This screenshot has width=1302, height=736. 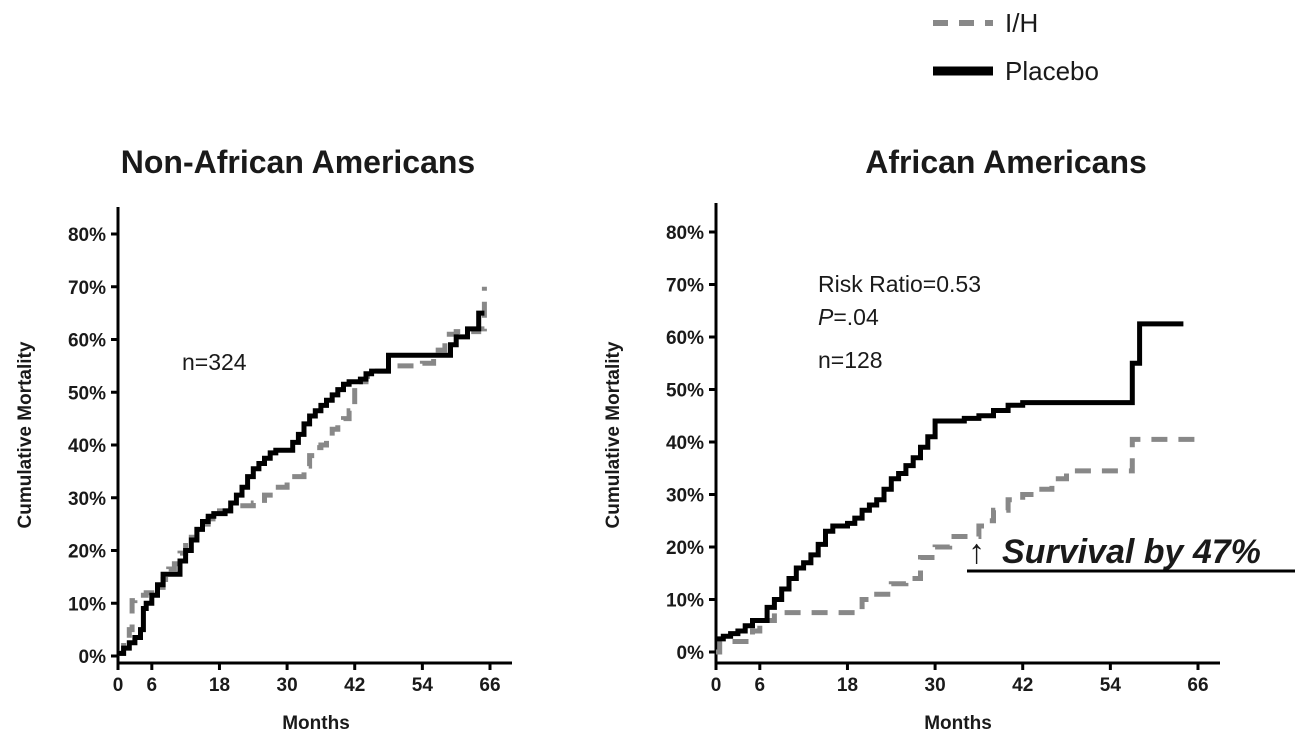 What do you see at coordinates (301, 483) in the screenshot?
I see `series-line-placebo` at bounding box center [301, 483].